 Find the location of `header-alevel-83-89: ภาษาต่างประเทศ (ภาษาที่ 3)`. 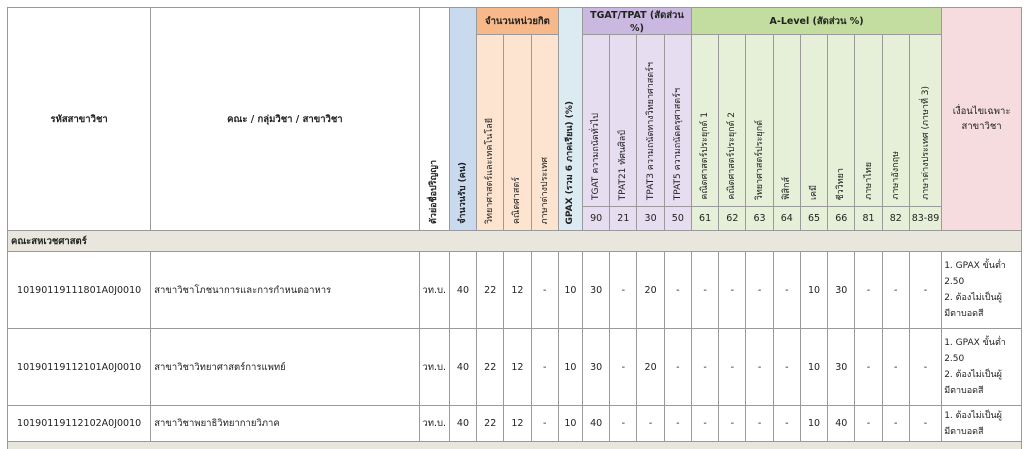

header-alevel-83-89: ภาษาต่างประเทศ (ภาษาที่ 3) is located at coordinates (925, 120).